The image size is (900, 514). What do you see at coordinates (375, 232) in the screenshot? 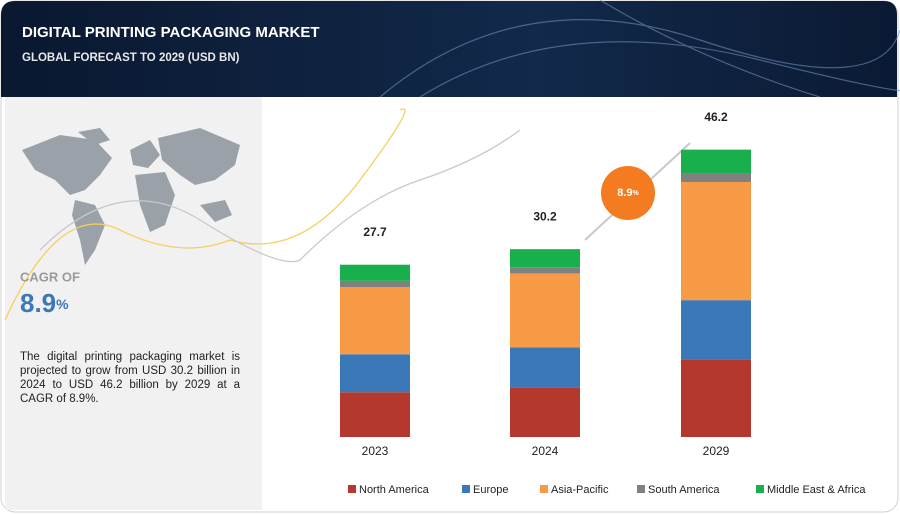
I see `total-label: 27.7` at bounding box center [375, 232].